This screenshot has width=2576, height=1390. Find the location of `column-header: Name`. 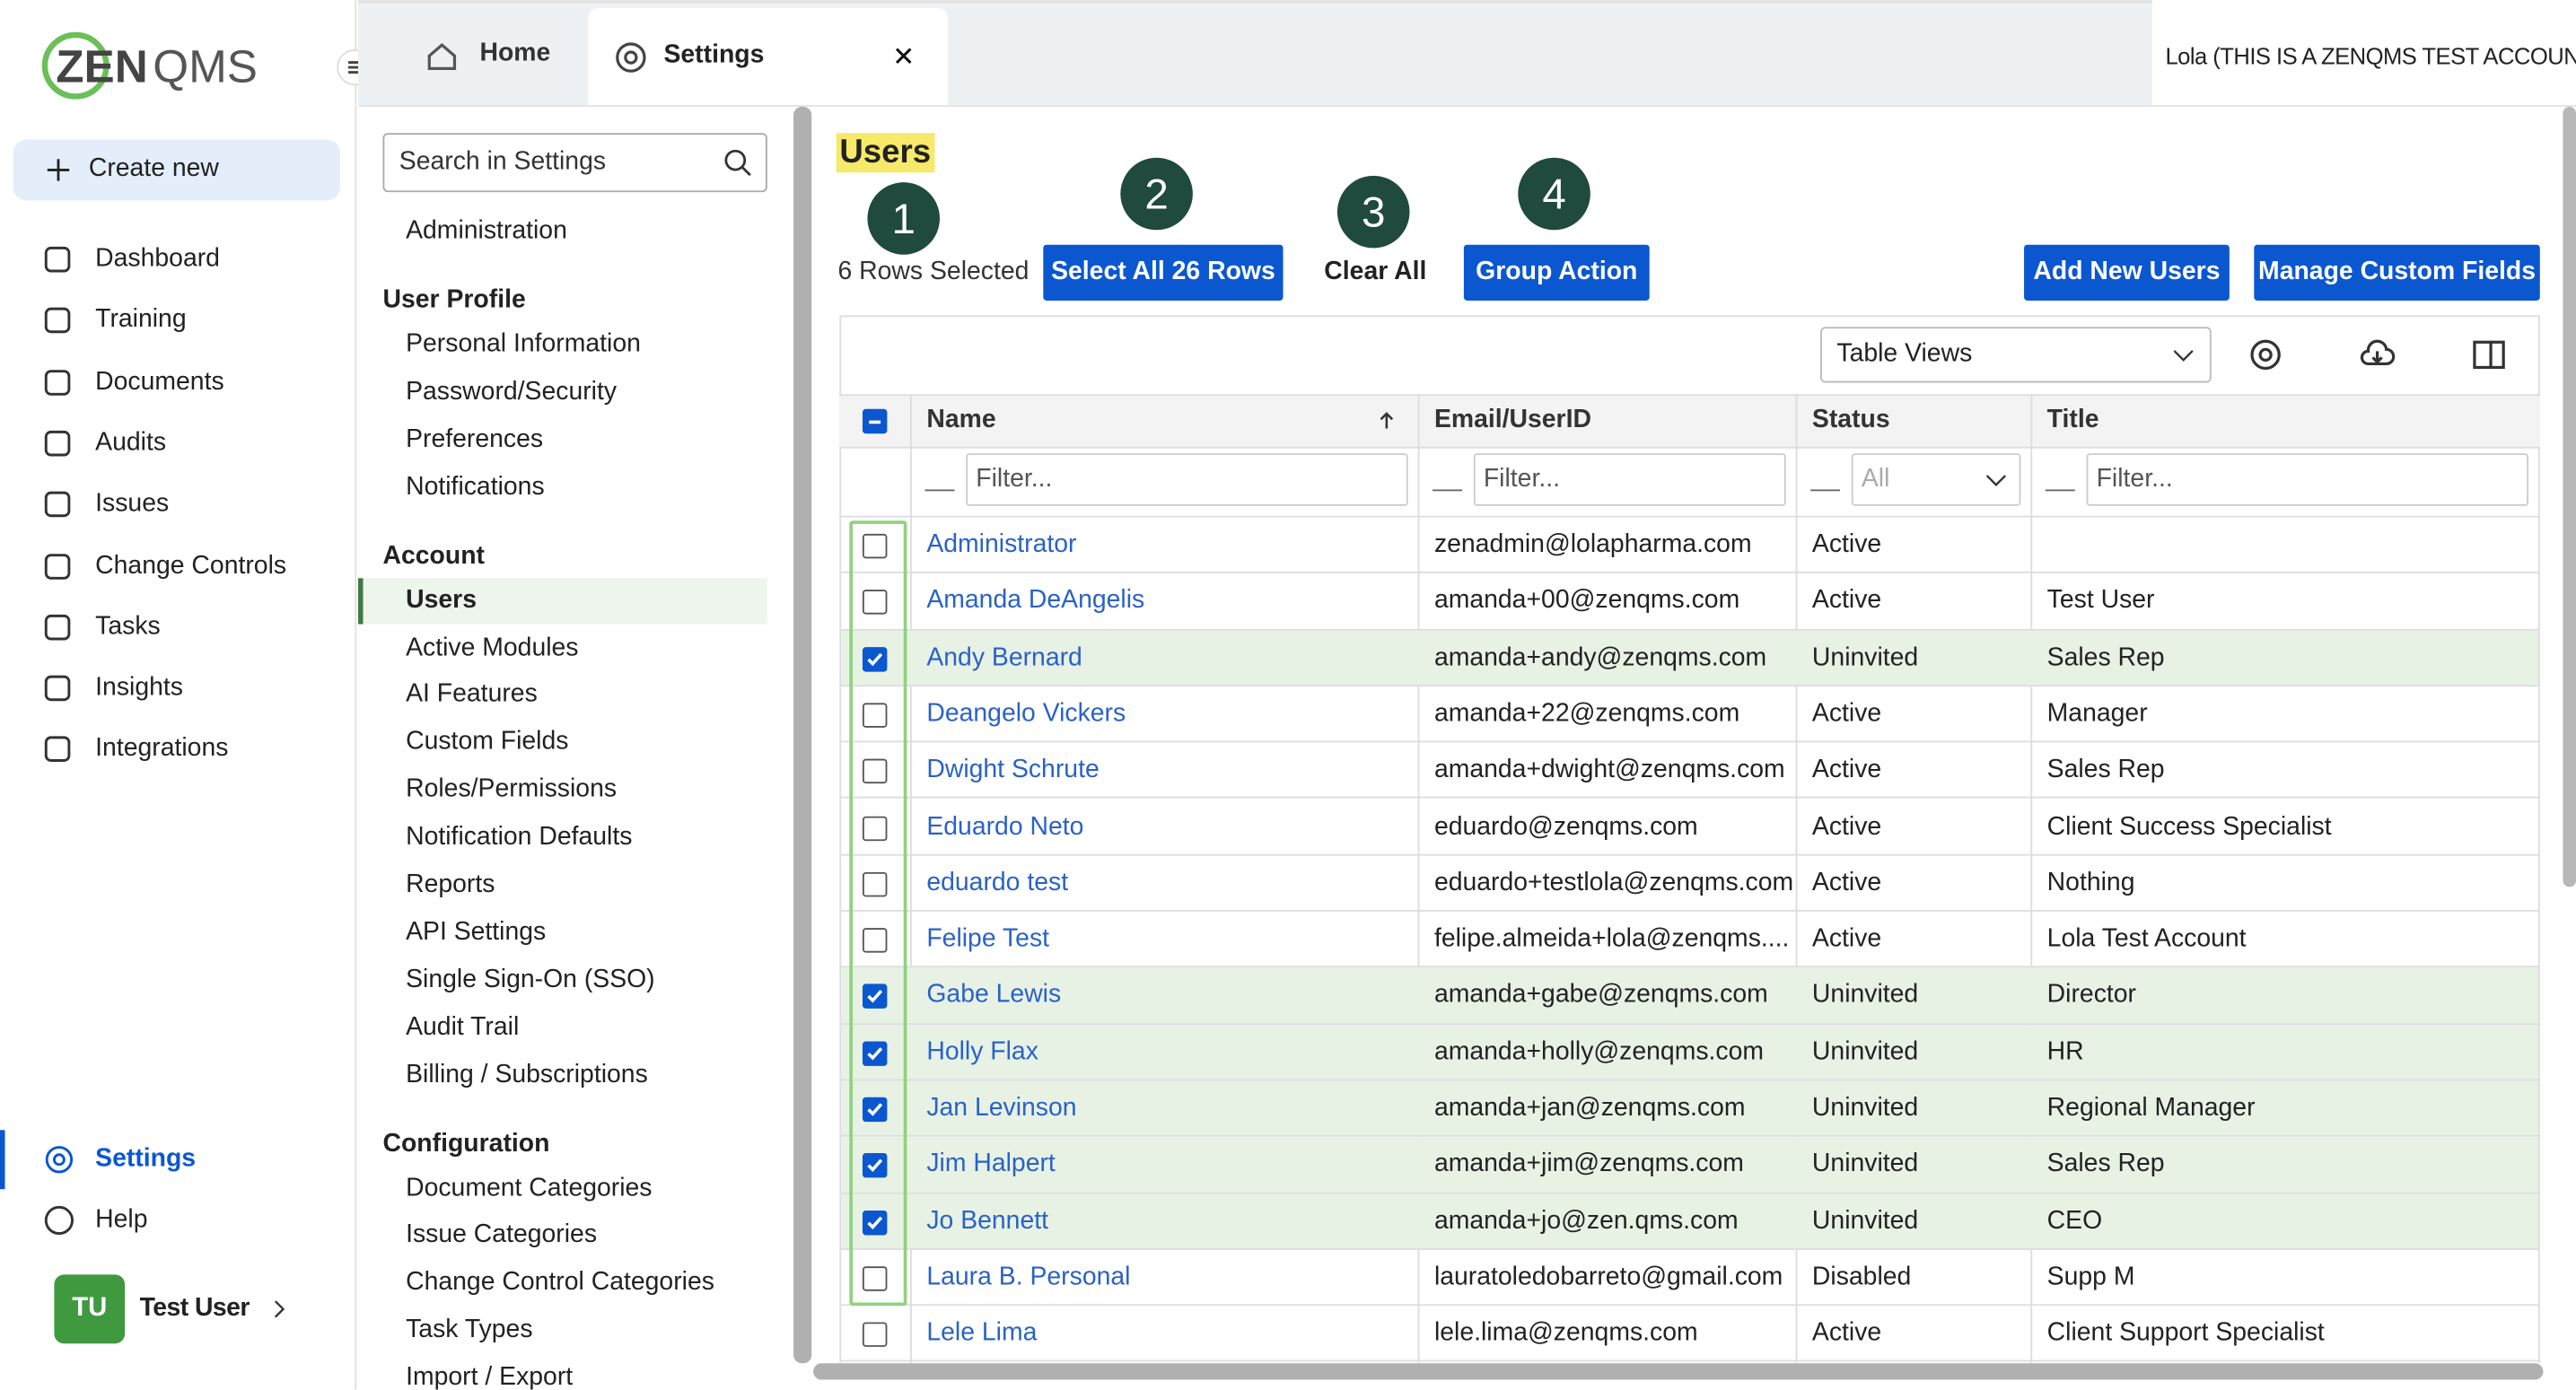

column-header: Name is located at coordinates (961, 420).